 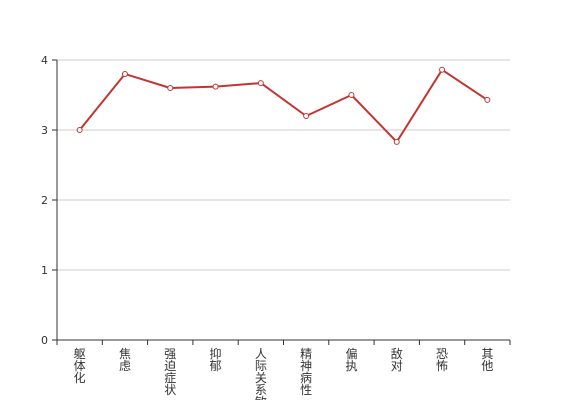 What do you see at coordinates (216, 359) in the screenshot?
I see `x-tick-label: 抑郁` at bounding box center [216, 359].